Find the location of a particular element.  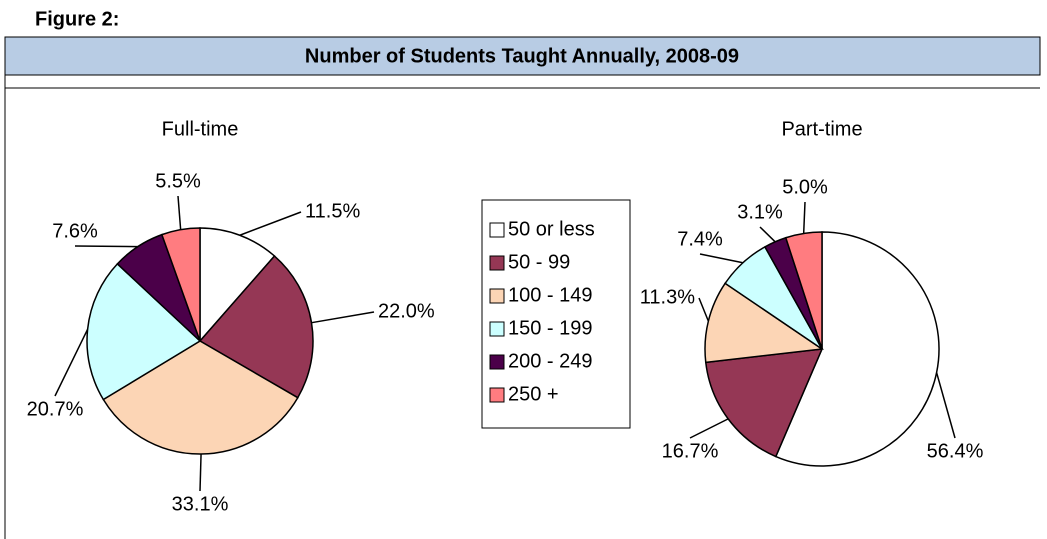

data-label: 11.5% is located at coordinates (332, 211).